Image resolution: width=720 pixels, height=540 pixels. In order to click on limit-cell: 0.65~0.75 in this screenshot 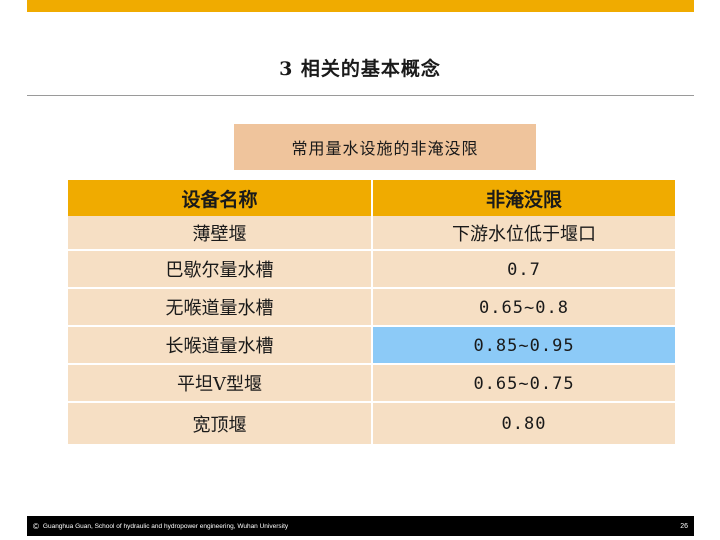, I will do `click(523, 383)`.